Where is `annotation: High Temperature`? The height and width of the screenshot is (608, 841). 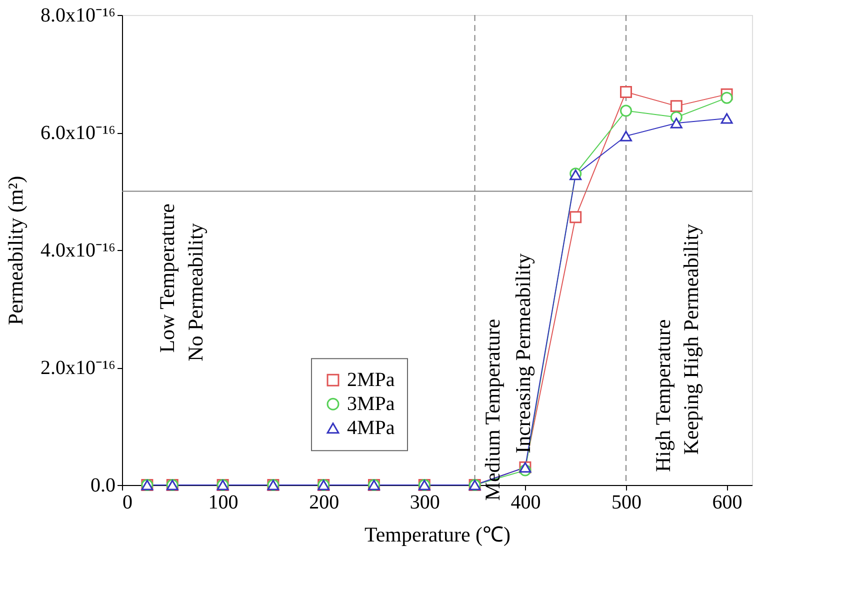 annotation: High Temperature is located at coordinates (662, 395).